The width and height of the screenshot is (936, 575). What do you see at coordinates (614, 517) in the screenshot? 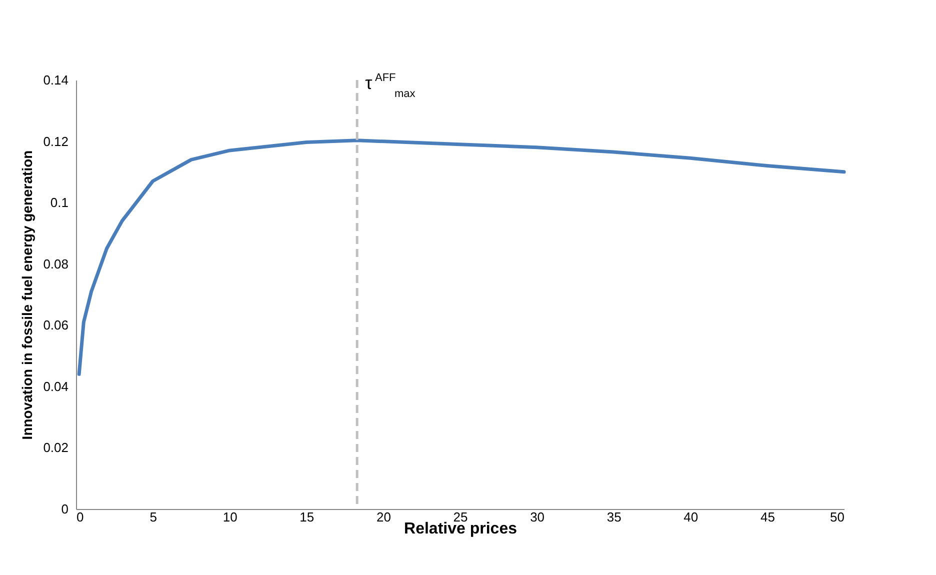
I see `x-tick-label: 35` at bounding box center [614, 517].